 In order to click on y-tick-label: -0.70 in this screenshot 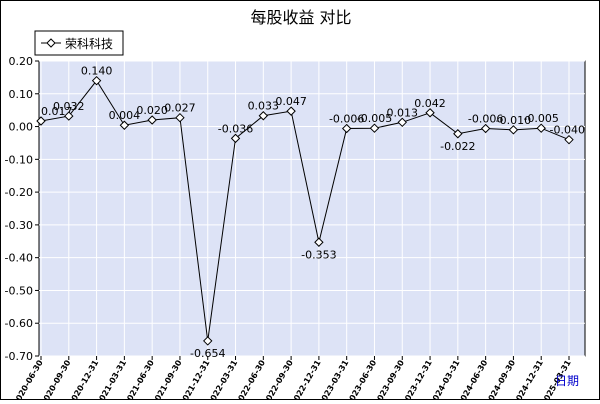, I will do `click(19, 356)`.